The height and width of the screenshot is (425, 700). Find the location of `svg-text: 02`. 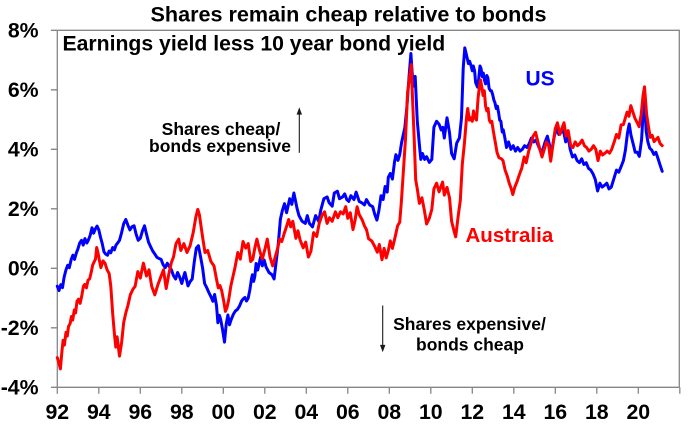

svg-text: 02 is located at coordinates (265, 412).